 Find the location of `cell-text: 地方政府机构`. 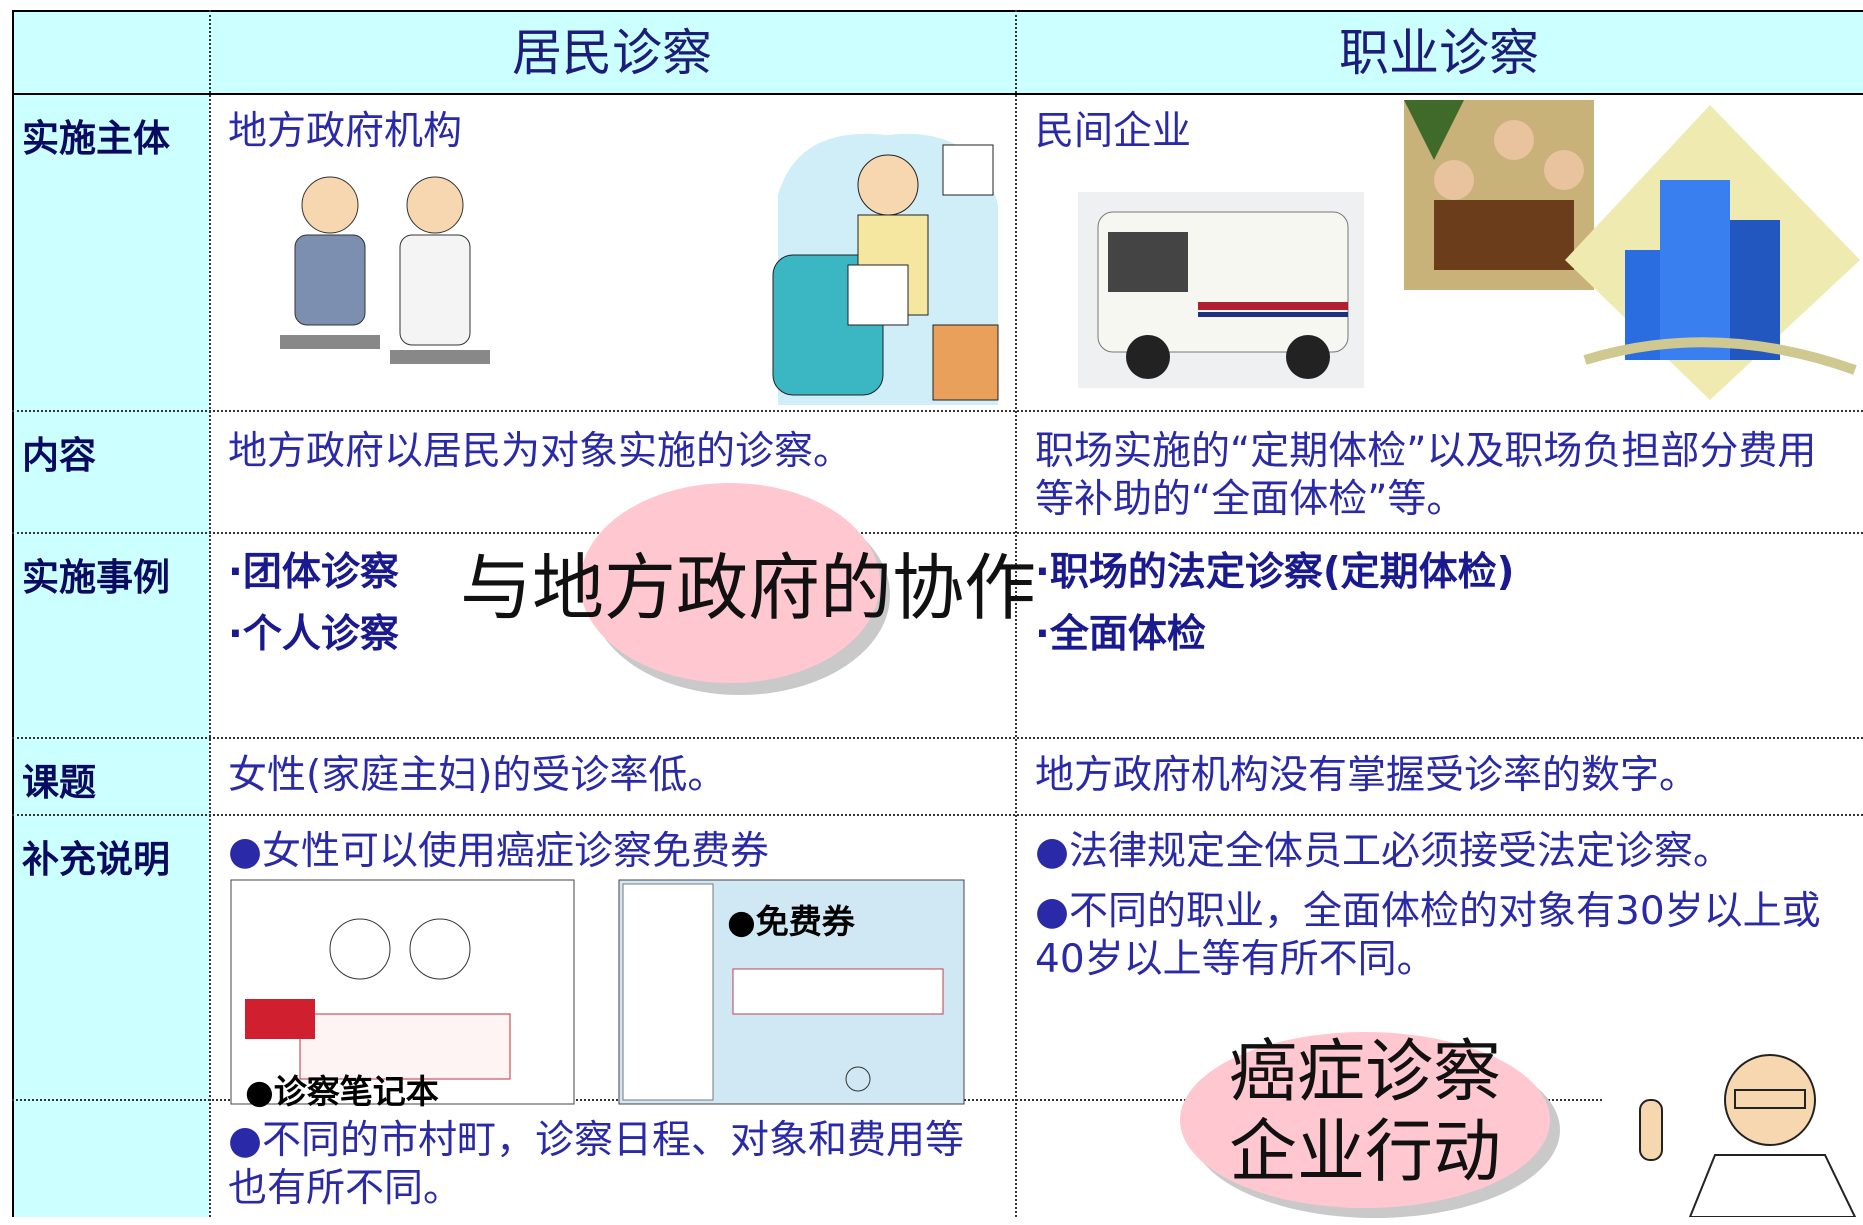

cell-text: 地方政府机构 is located at coordinates (345, 131).